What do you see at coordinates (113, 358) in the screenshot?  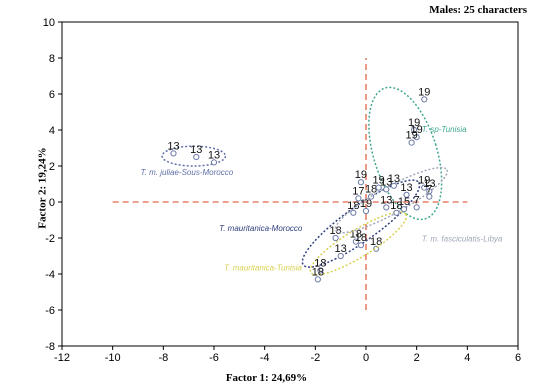 I see `x-tick-label: -10` at bounding box center [113, 358].